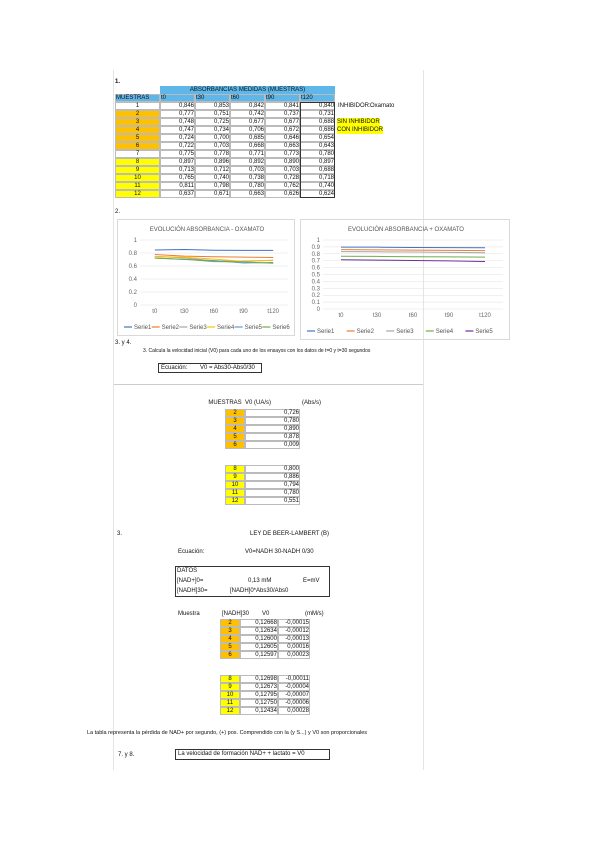 This screenshot has height=848, width=599. I want to click on table-cell: 0,771, so click(256, 154).